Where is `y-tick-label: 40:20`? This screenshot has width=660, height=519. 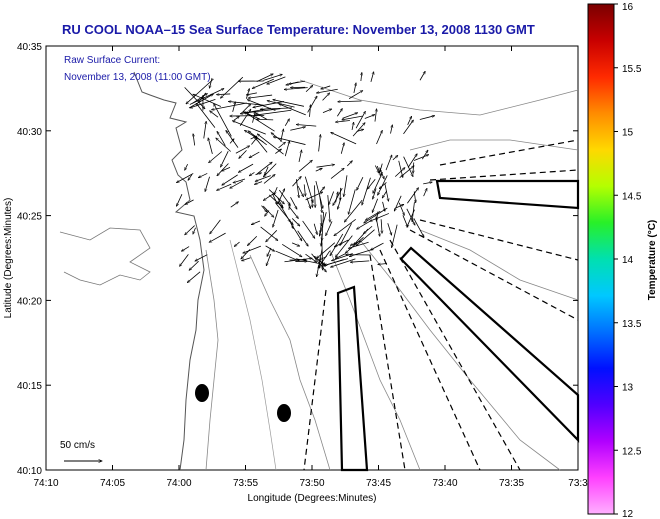
y-tick-label: 40:20 is located at coordinates (29, 301).